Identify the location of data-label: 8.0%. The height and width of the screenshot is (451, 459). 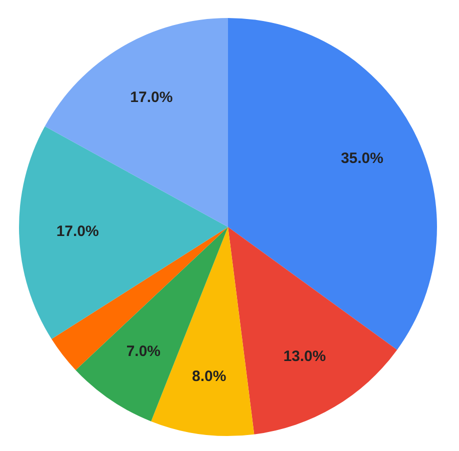
(209, 376).